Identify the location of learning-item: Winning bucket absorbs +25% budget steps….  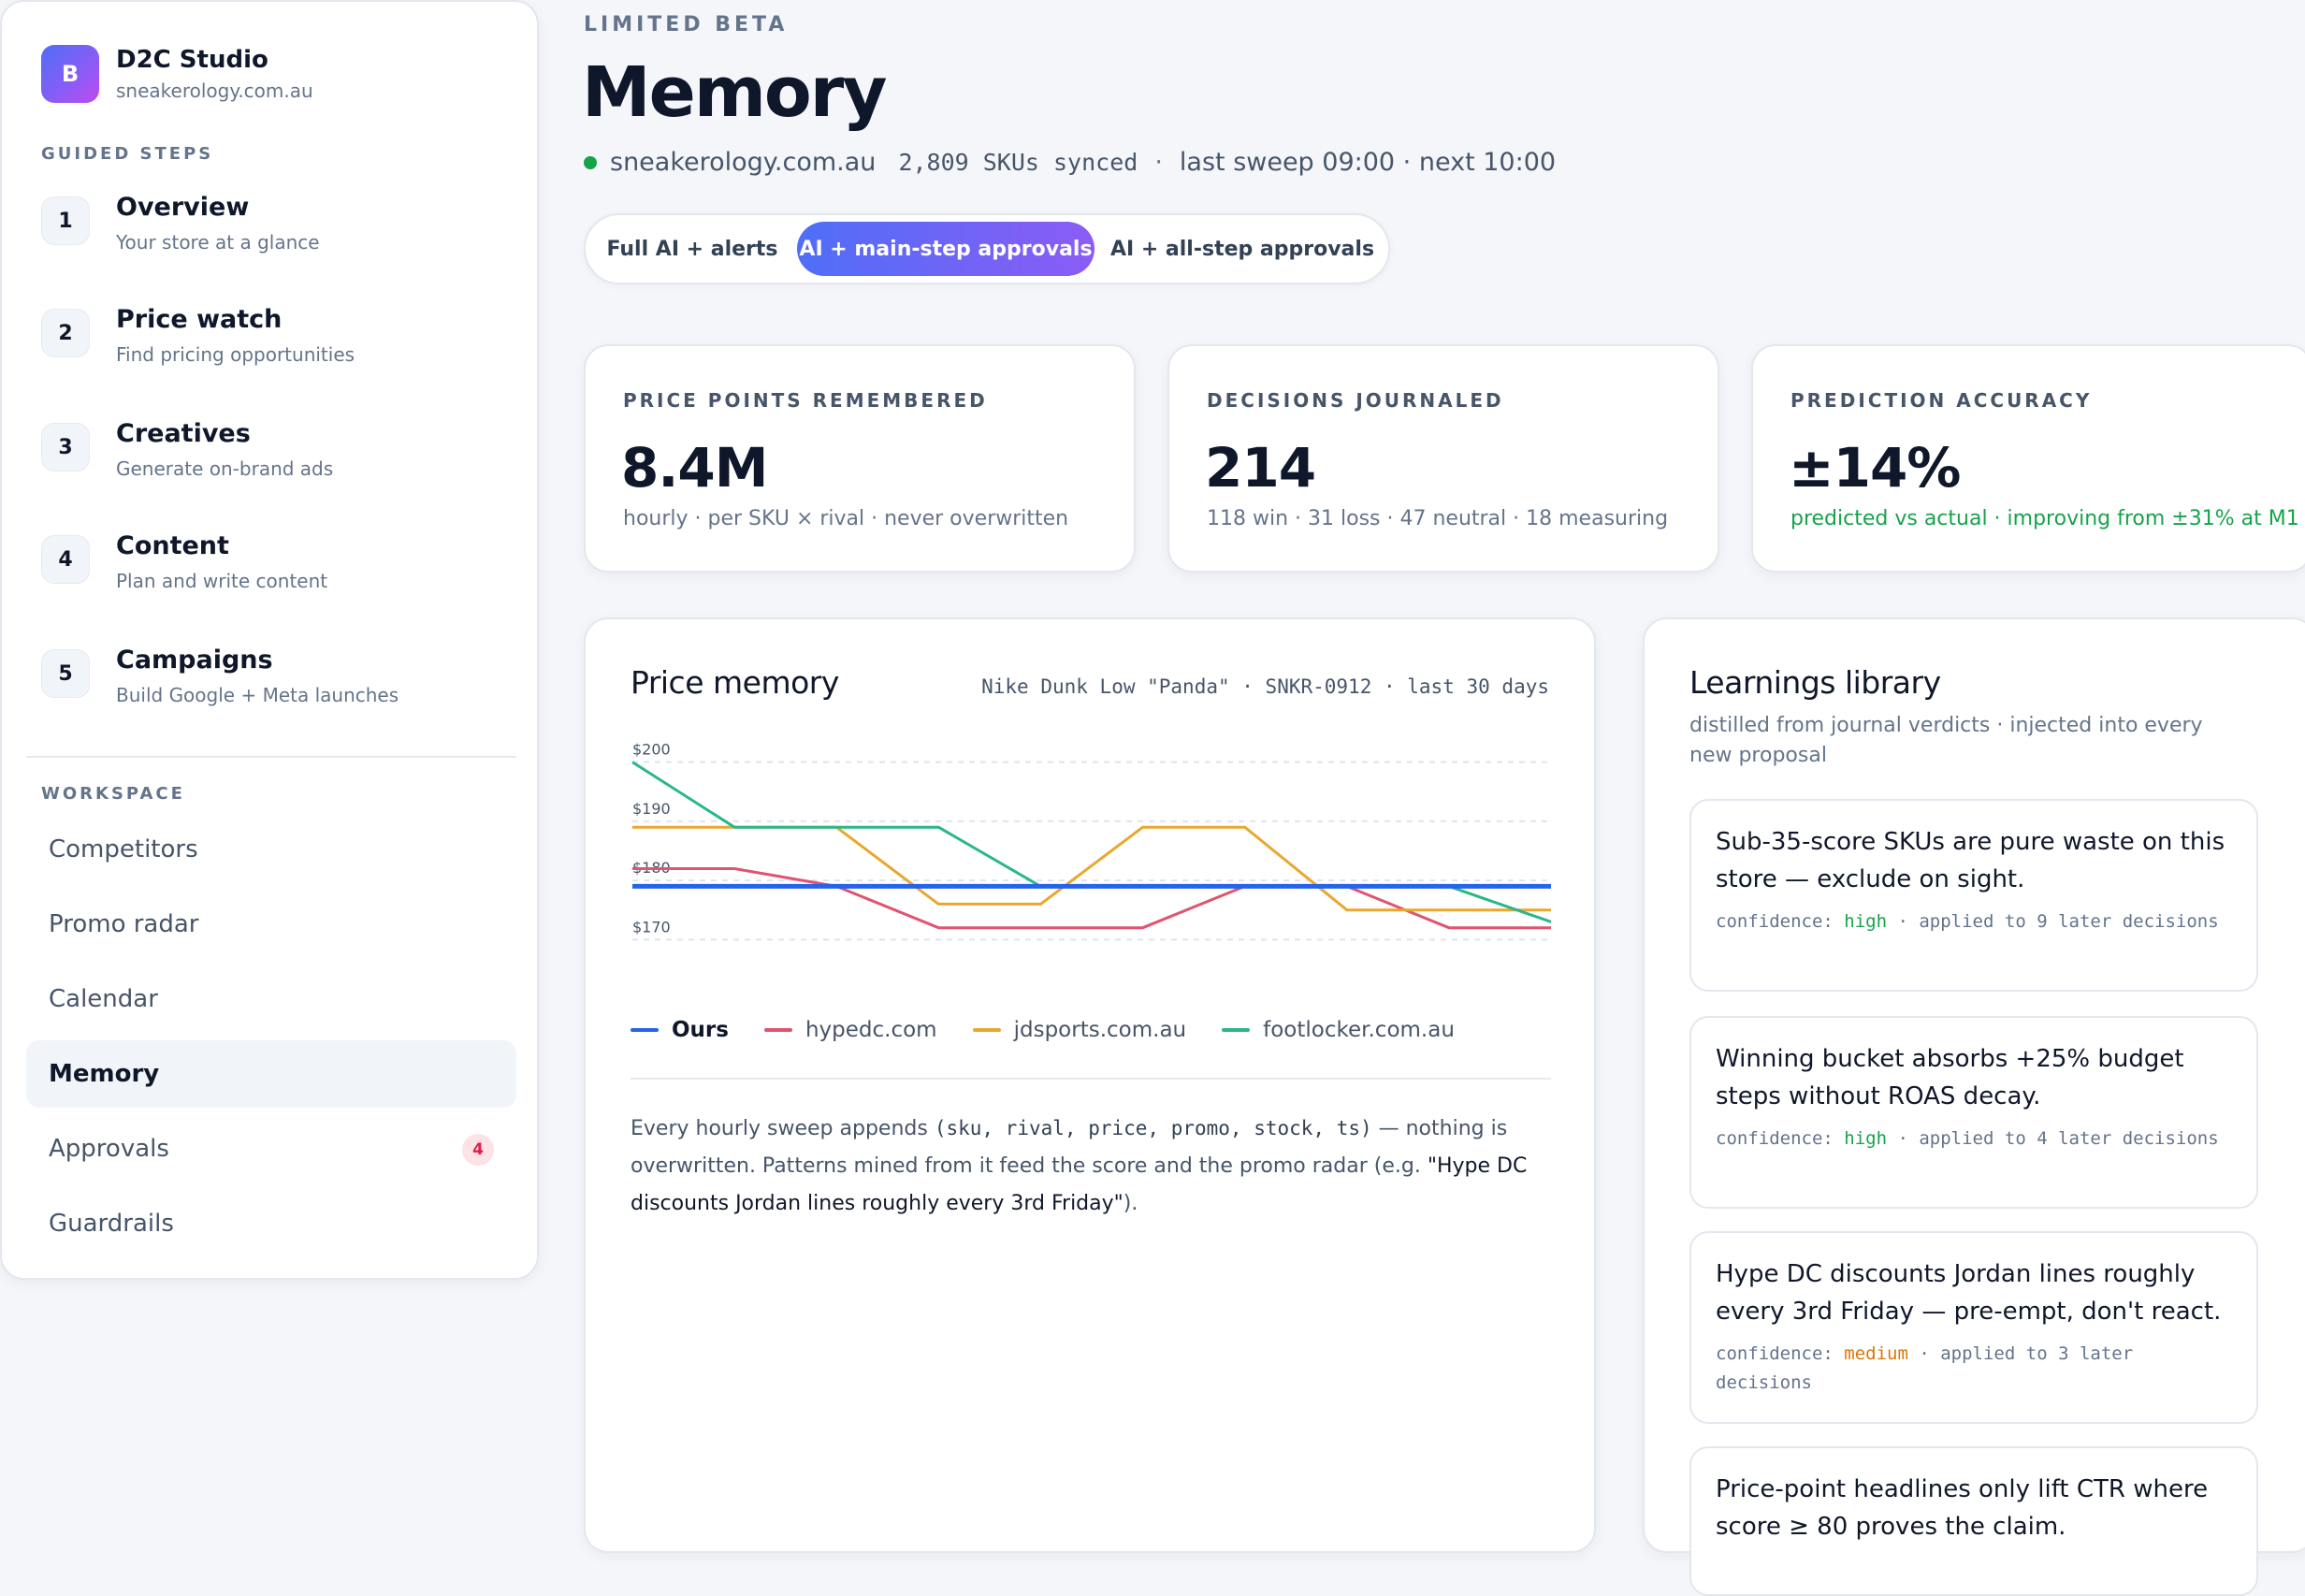
(1973, 1112).